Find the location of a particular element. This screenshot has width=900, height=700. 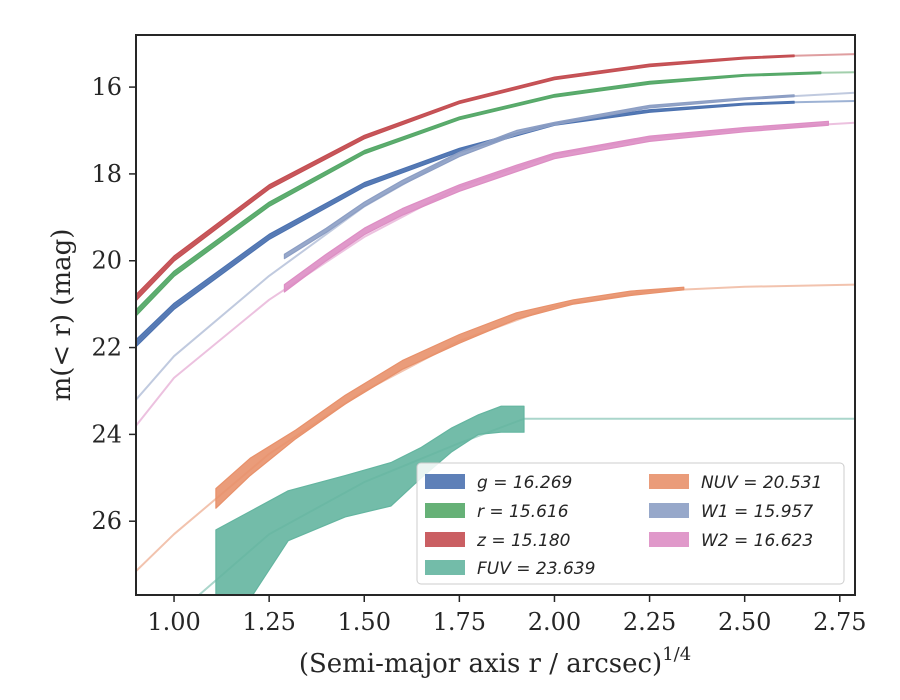

legend-frame is located at coordinates (630, 523).